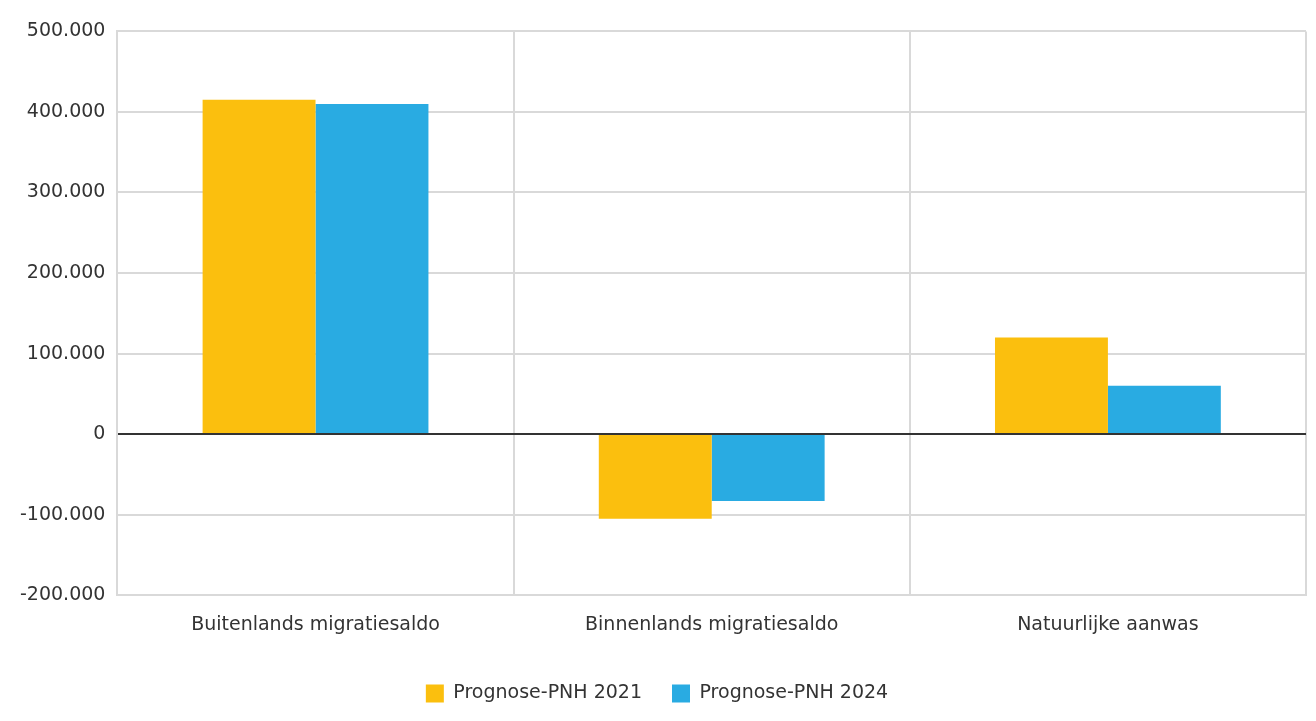 The image size is (1316, 721). Describe the element at coordinates (66, 29) in the screenshot. I see `y-tick-label: 500.000` at that location.